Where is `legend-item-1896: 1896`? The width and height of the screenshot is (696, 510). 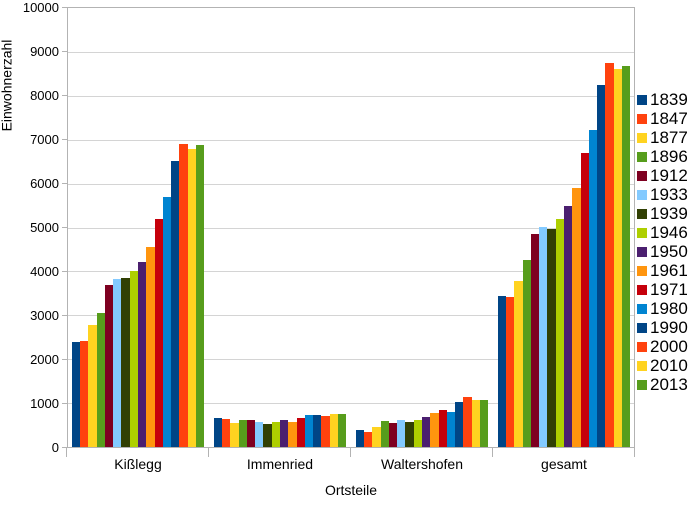 legend-item-1896: 1896 is located at coordinates (662, 156).